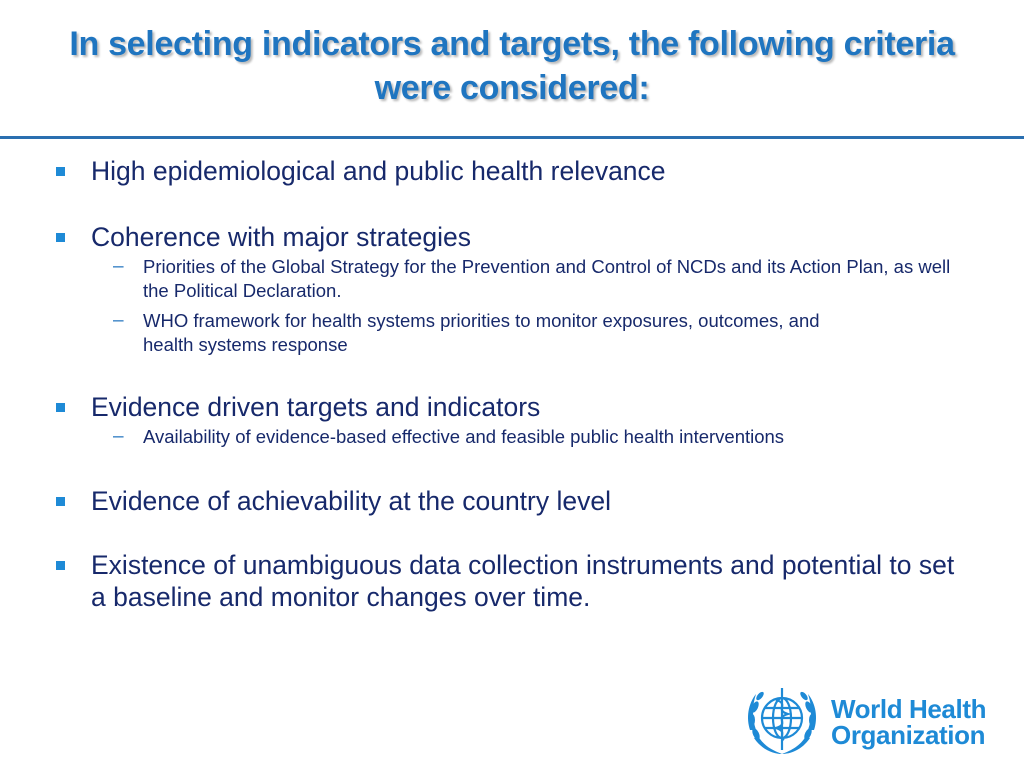  What do you see at coordinates (316, 407) in the screenshot?
I see `bullet-text: Evidence driven targets and indicators` at bounding box center [316, 407].